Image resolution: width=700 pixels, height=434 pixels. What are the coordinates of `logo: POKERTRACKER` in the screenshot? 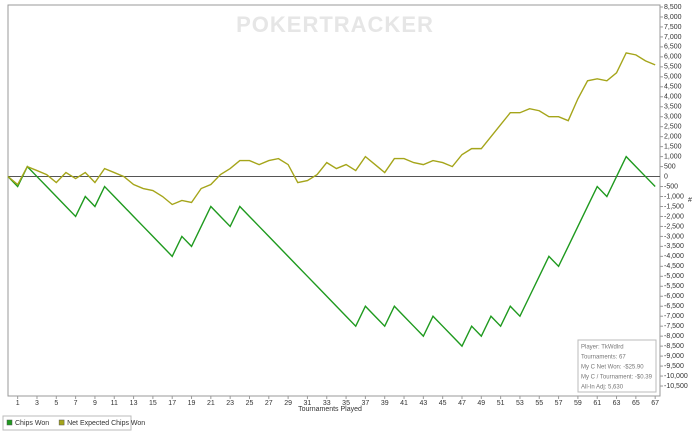 It's located at (335, 24).